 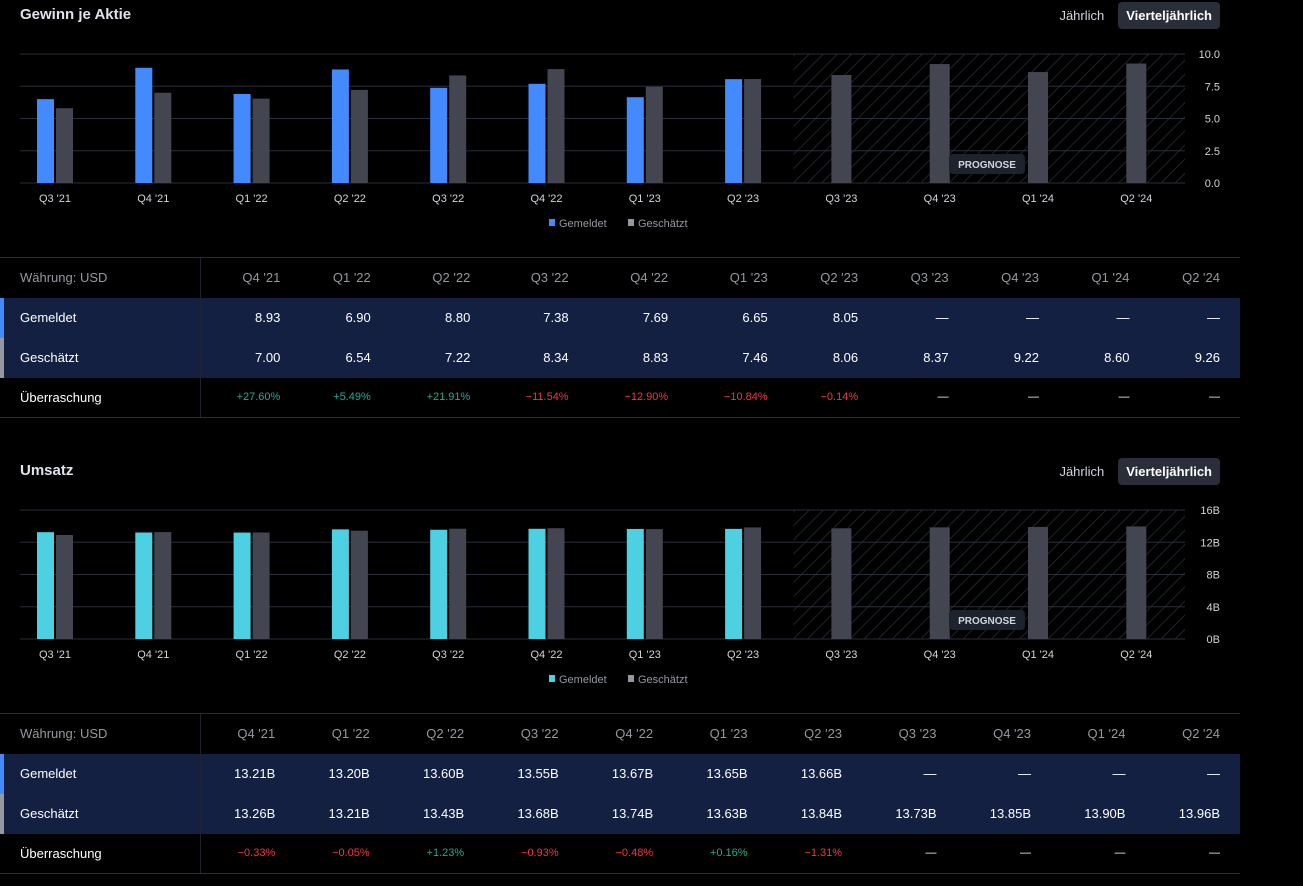 What do you see at coordinates (923, 357) in the screenshot?
I see `table-cell: 8.37` at bounding box center [923, 357].